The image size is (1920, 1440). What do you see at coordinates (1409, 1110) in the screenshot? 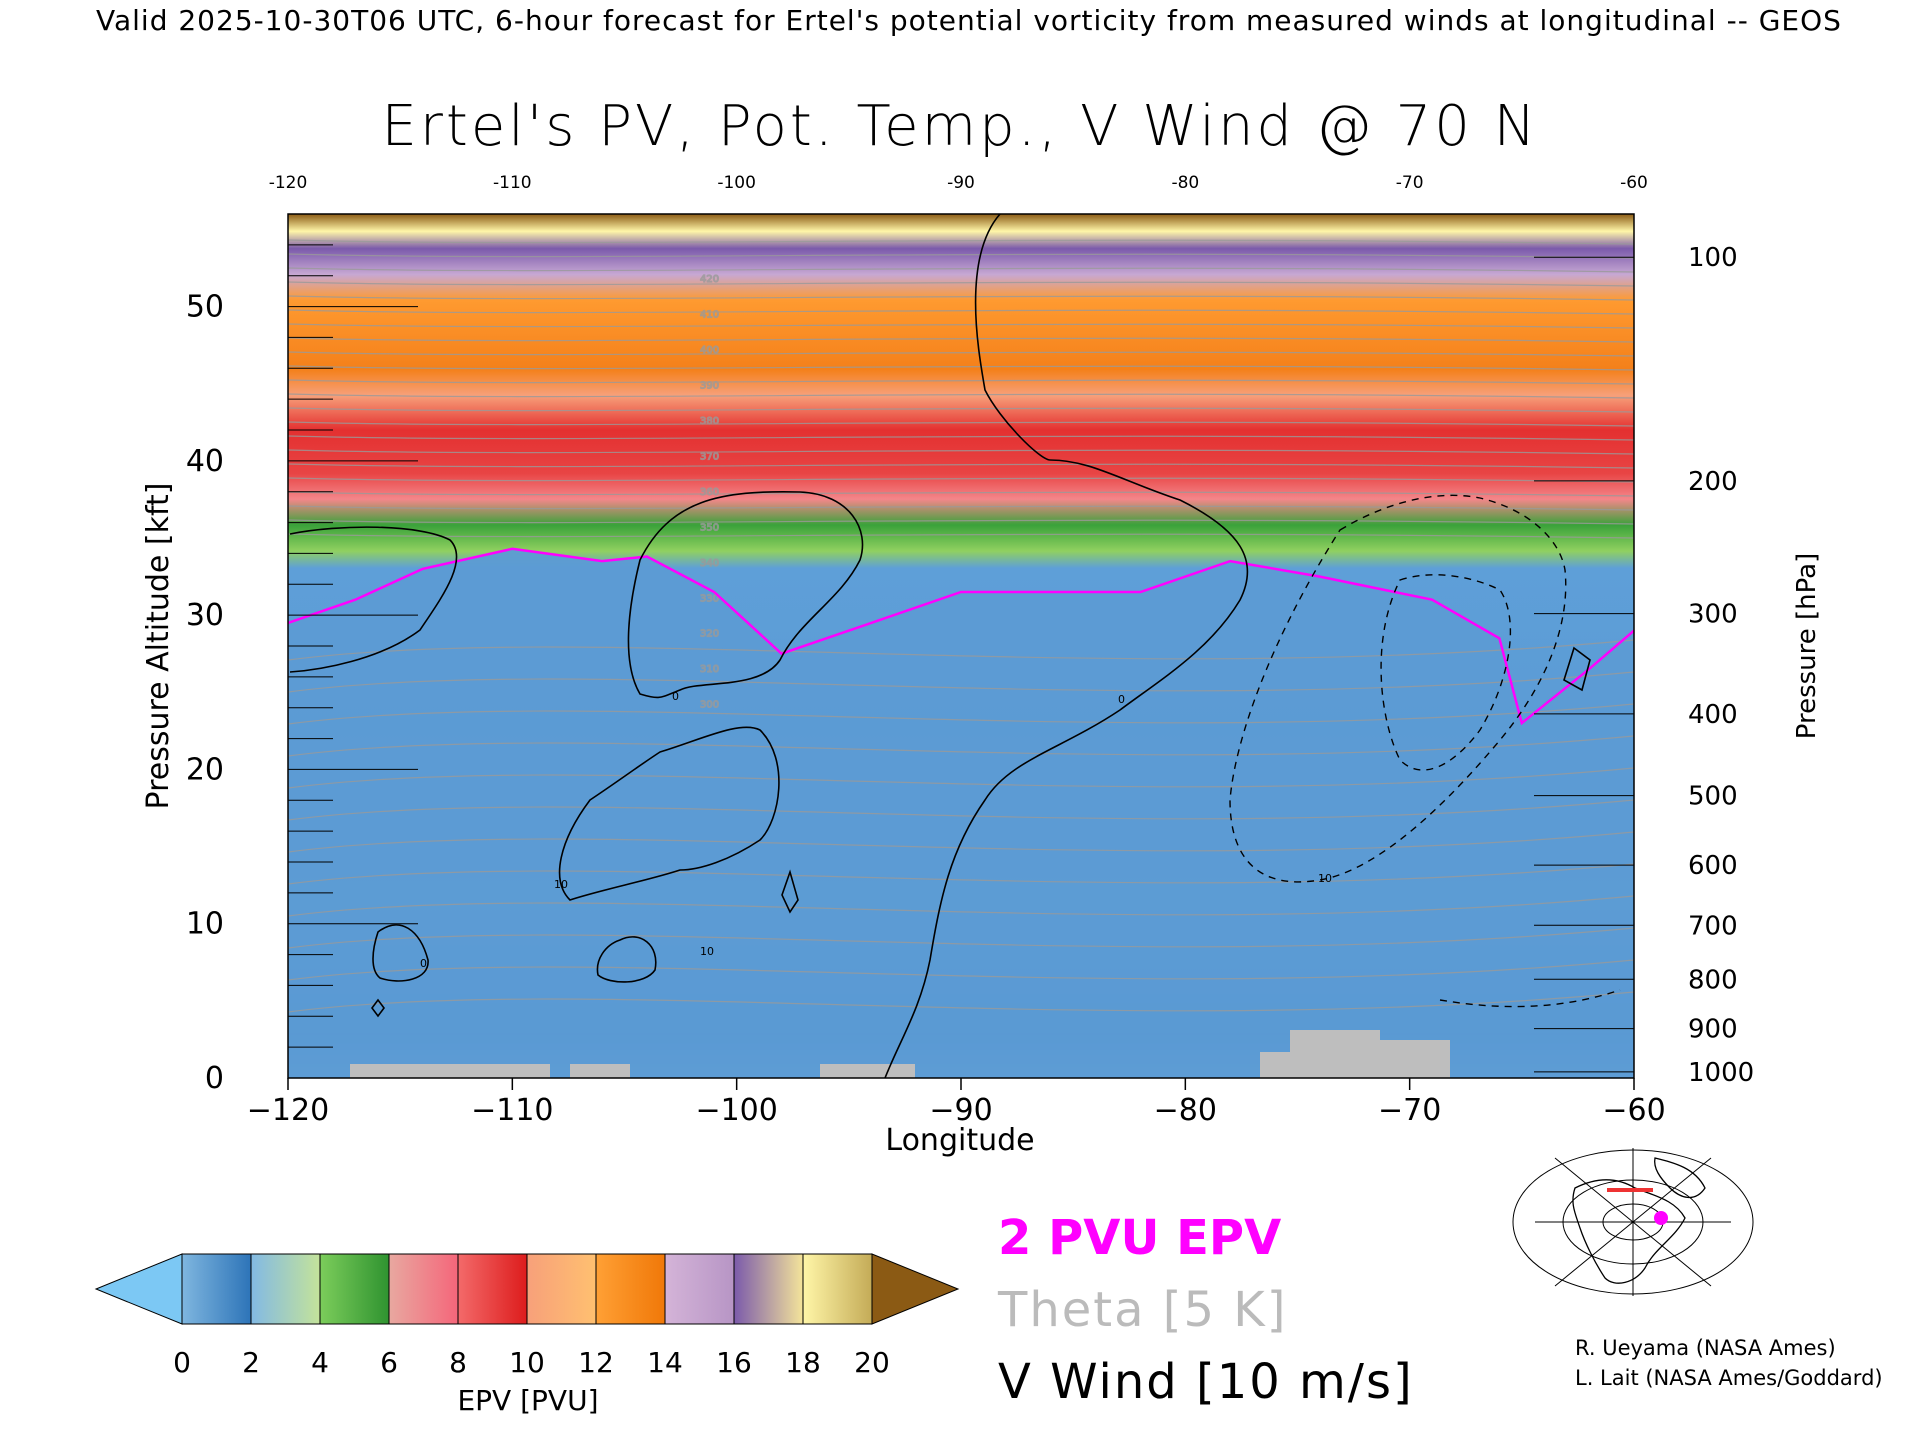
I see `x-tick-label: −70` at bounding box center [1409, 1110].